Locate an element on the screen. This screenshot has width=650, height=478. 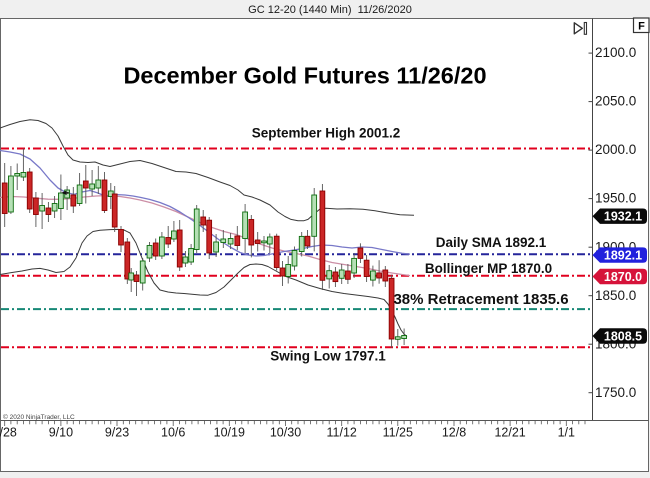
svg-text: 1870.0 is located at coordinates (623, 277).